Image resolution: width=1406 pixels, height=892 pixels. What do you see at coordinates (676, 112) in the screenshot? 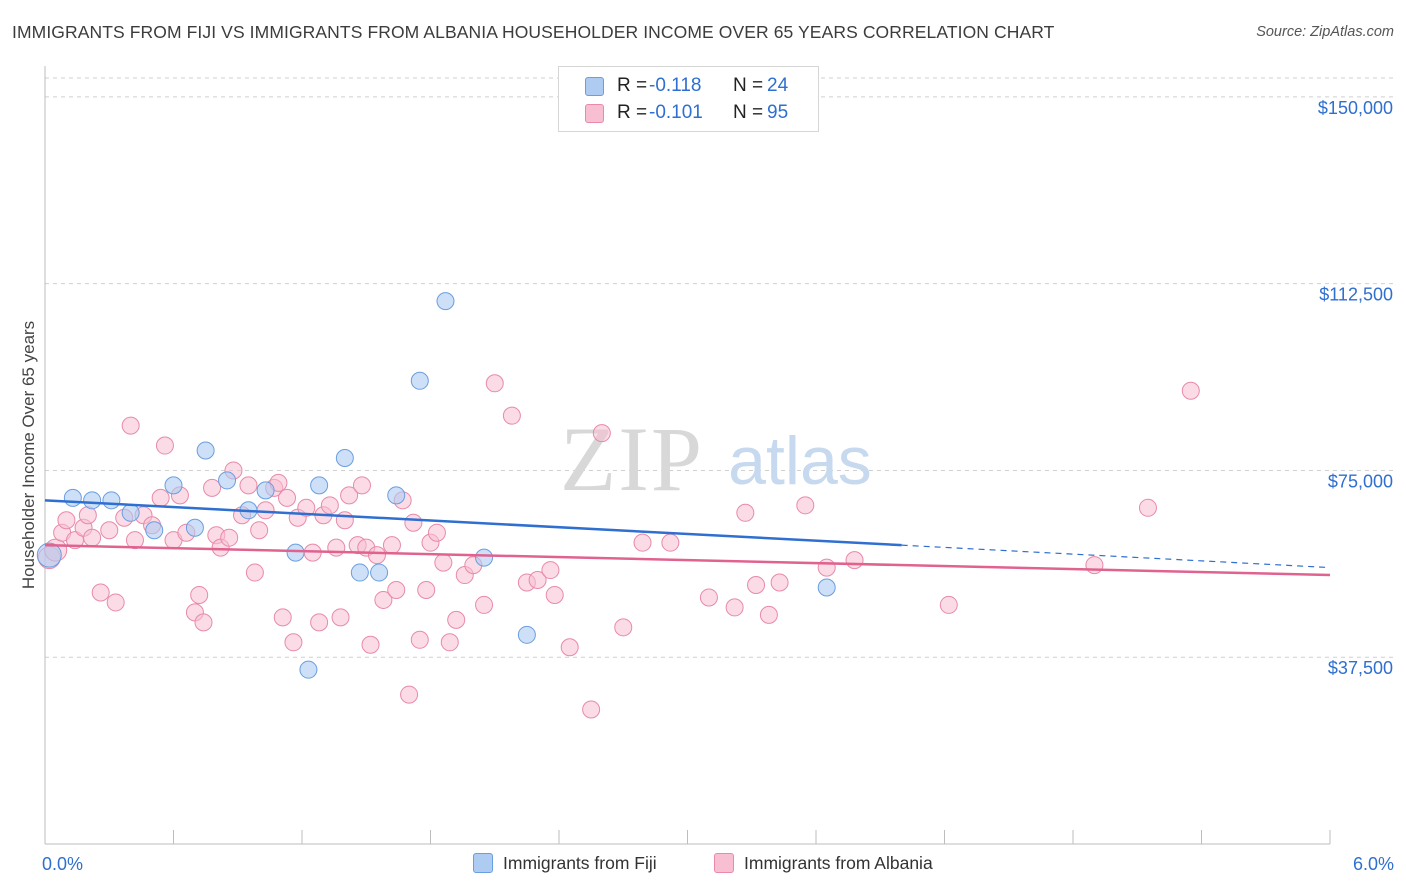
I see `legend-r-value-albania: -0.101` at bounding box center [676, 112].